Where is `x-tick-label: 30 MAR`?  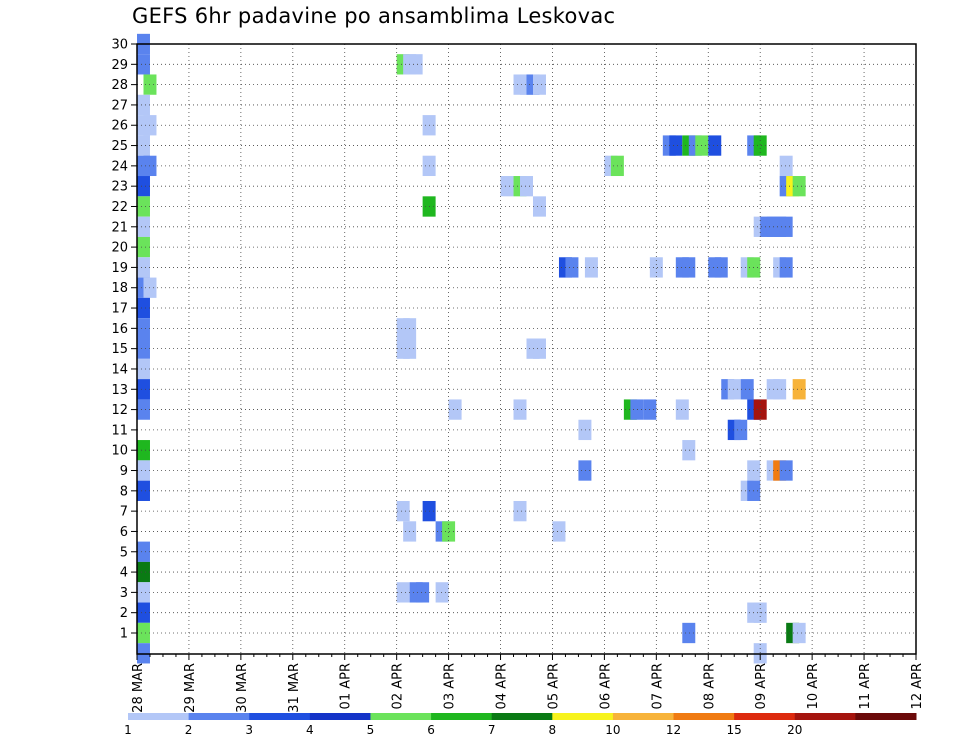 x-tick-label: 30 MAR is located at coordinates (242, 688).